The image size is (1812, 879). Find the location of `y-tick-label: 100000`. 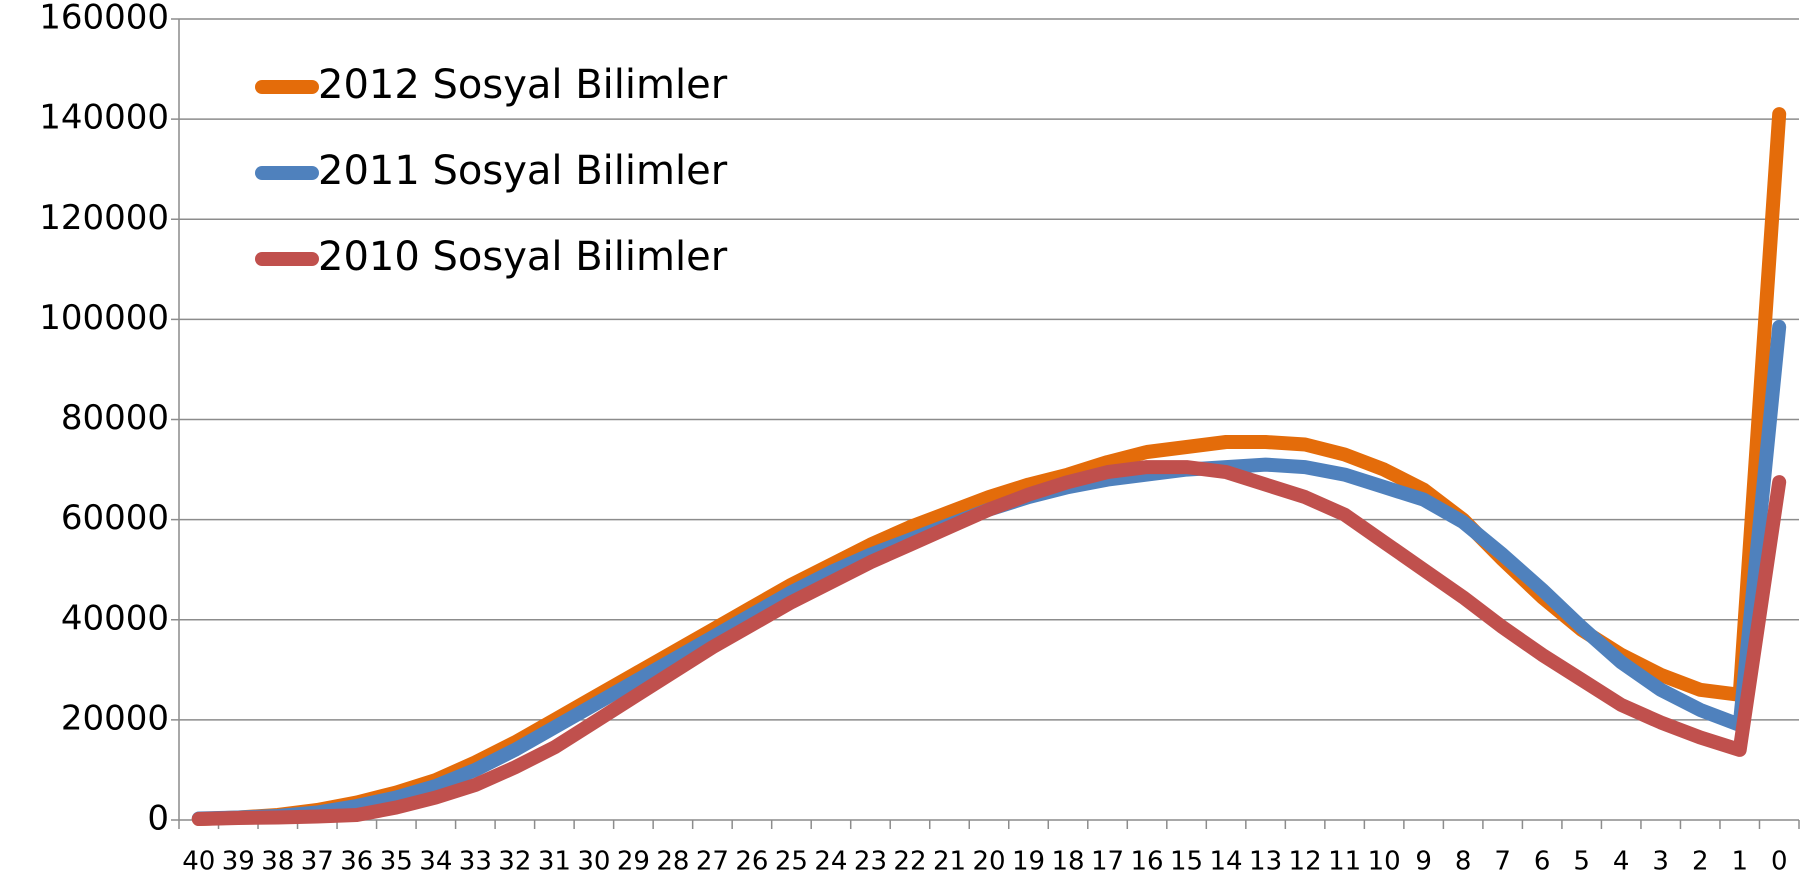

y-tick-label: 100000 is located at coordinates (104, 318).